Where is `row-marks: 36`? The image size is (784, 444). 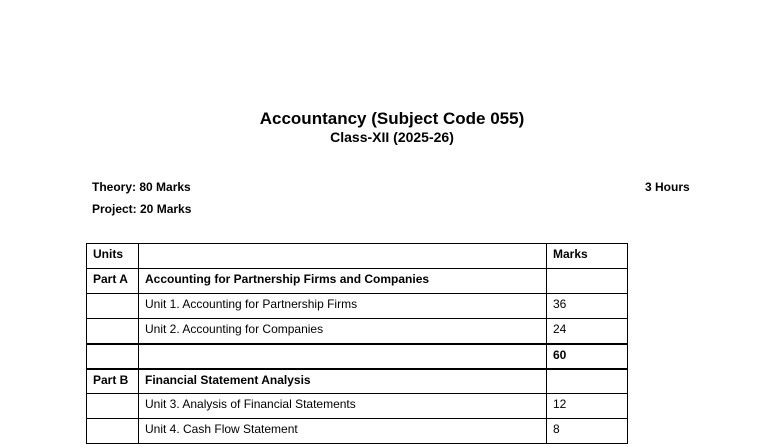
row-marks: 36 is located at coordinates (587, 306).